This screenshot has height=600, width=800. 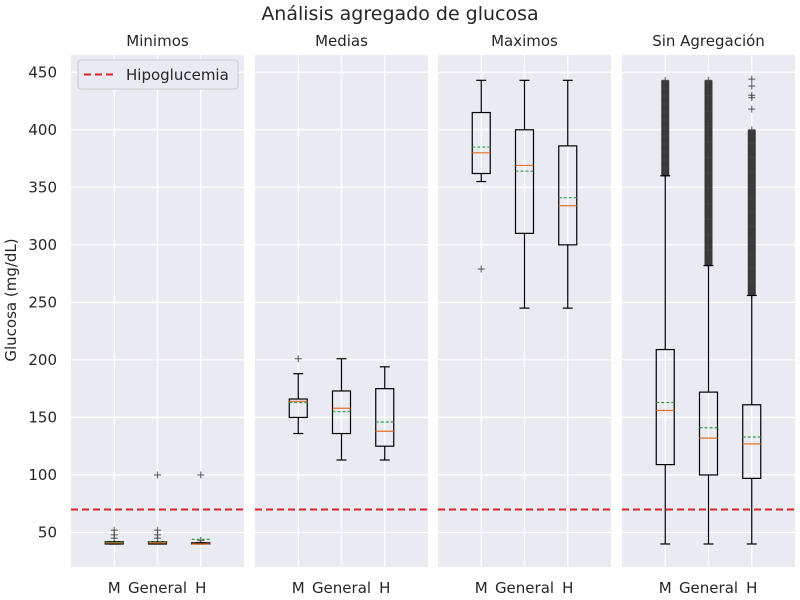 What do you see at coordinates (42, 417) in the screenshot?
I see `y-tick-label: 150` at bounding box center [42, 417].